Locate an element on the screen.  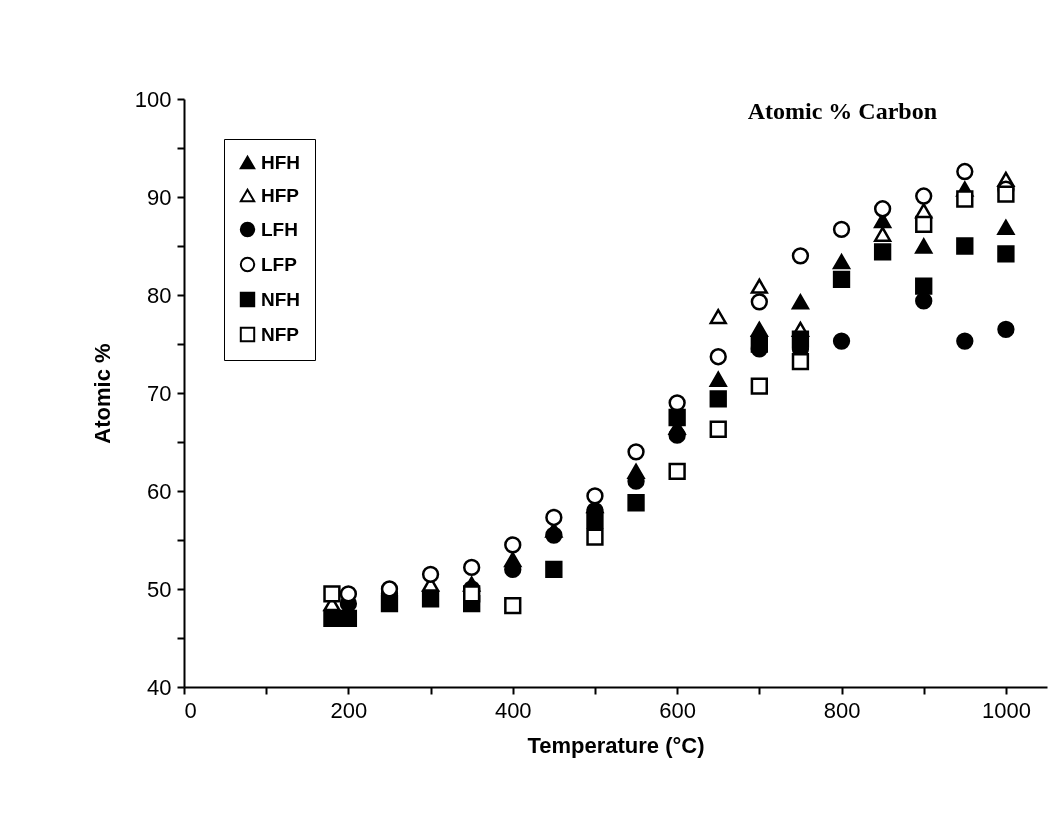
y-tick-label: 90 is located at coordinates (159, 197).